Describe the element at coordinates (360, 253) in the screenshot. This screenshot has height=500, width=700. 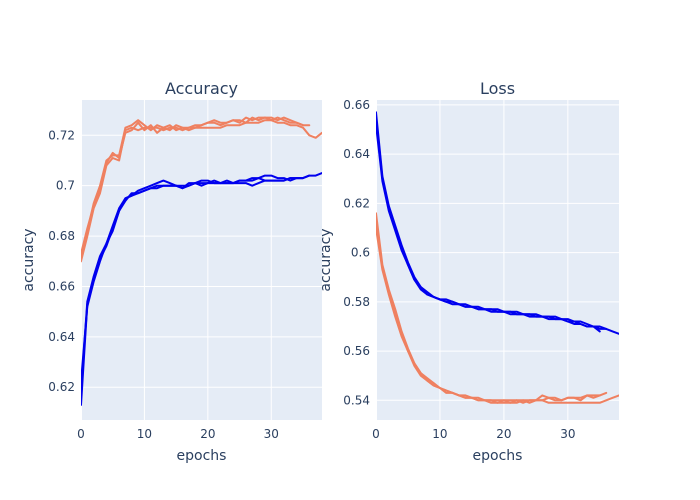
I see `y-tick-label: 0.6` at that location.